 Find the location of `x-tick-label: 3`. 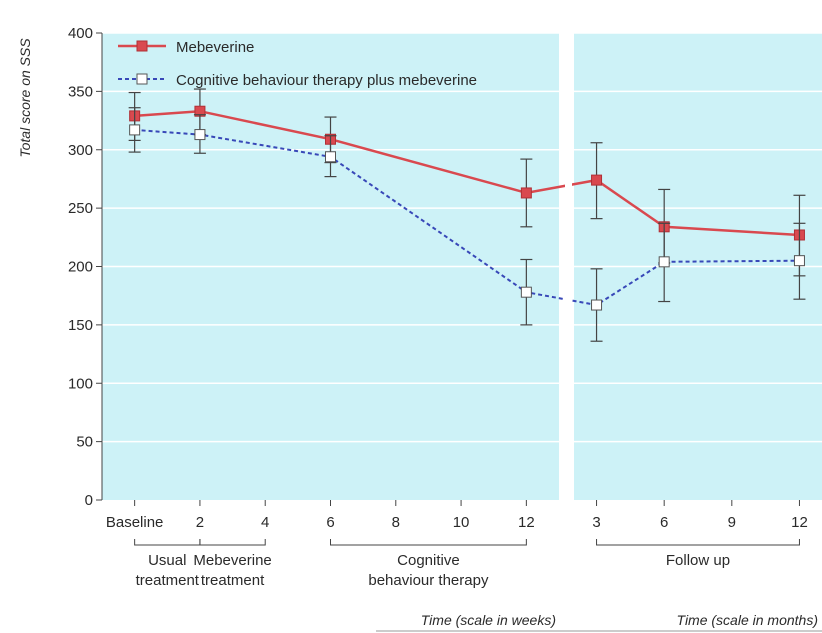

x-tick-label: 3 is located at coordinates (596, 522).